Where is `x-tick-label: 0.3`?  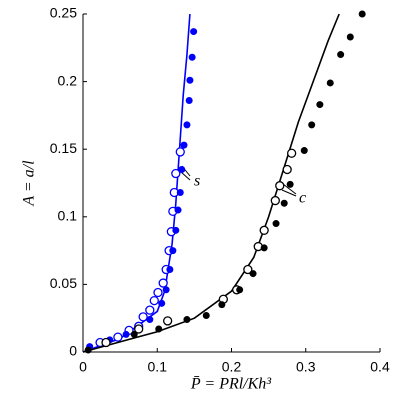 x-tick-label: 0.3 is located at coordinates (306, 367).